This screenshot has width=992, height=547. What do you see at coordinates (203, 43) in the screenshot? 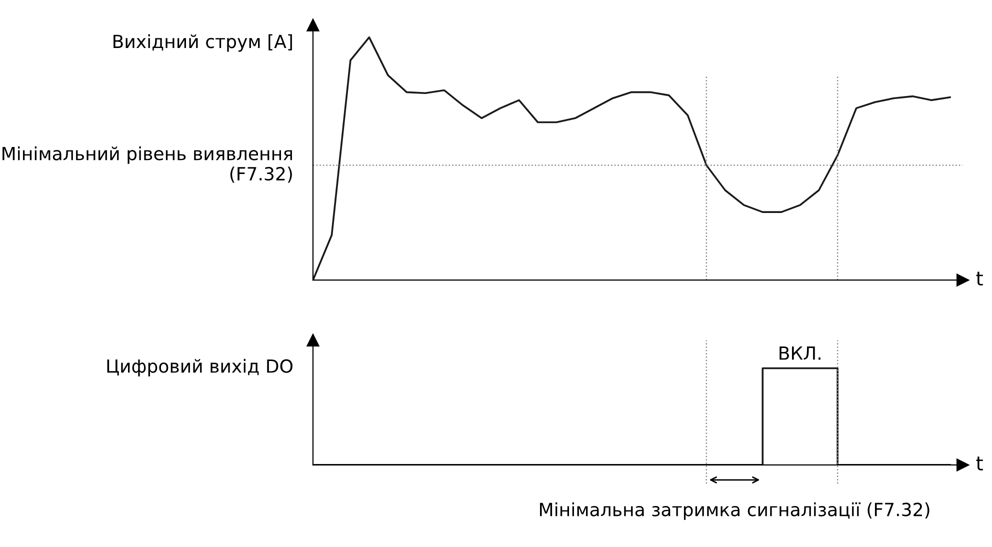
I see `y-axis-title: Вихідний струм [A]` at bounding box center [203, 43].